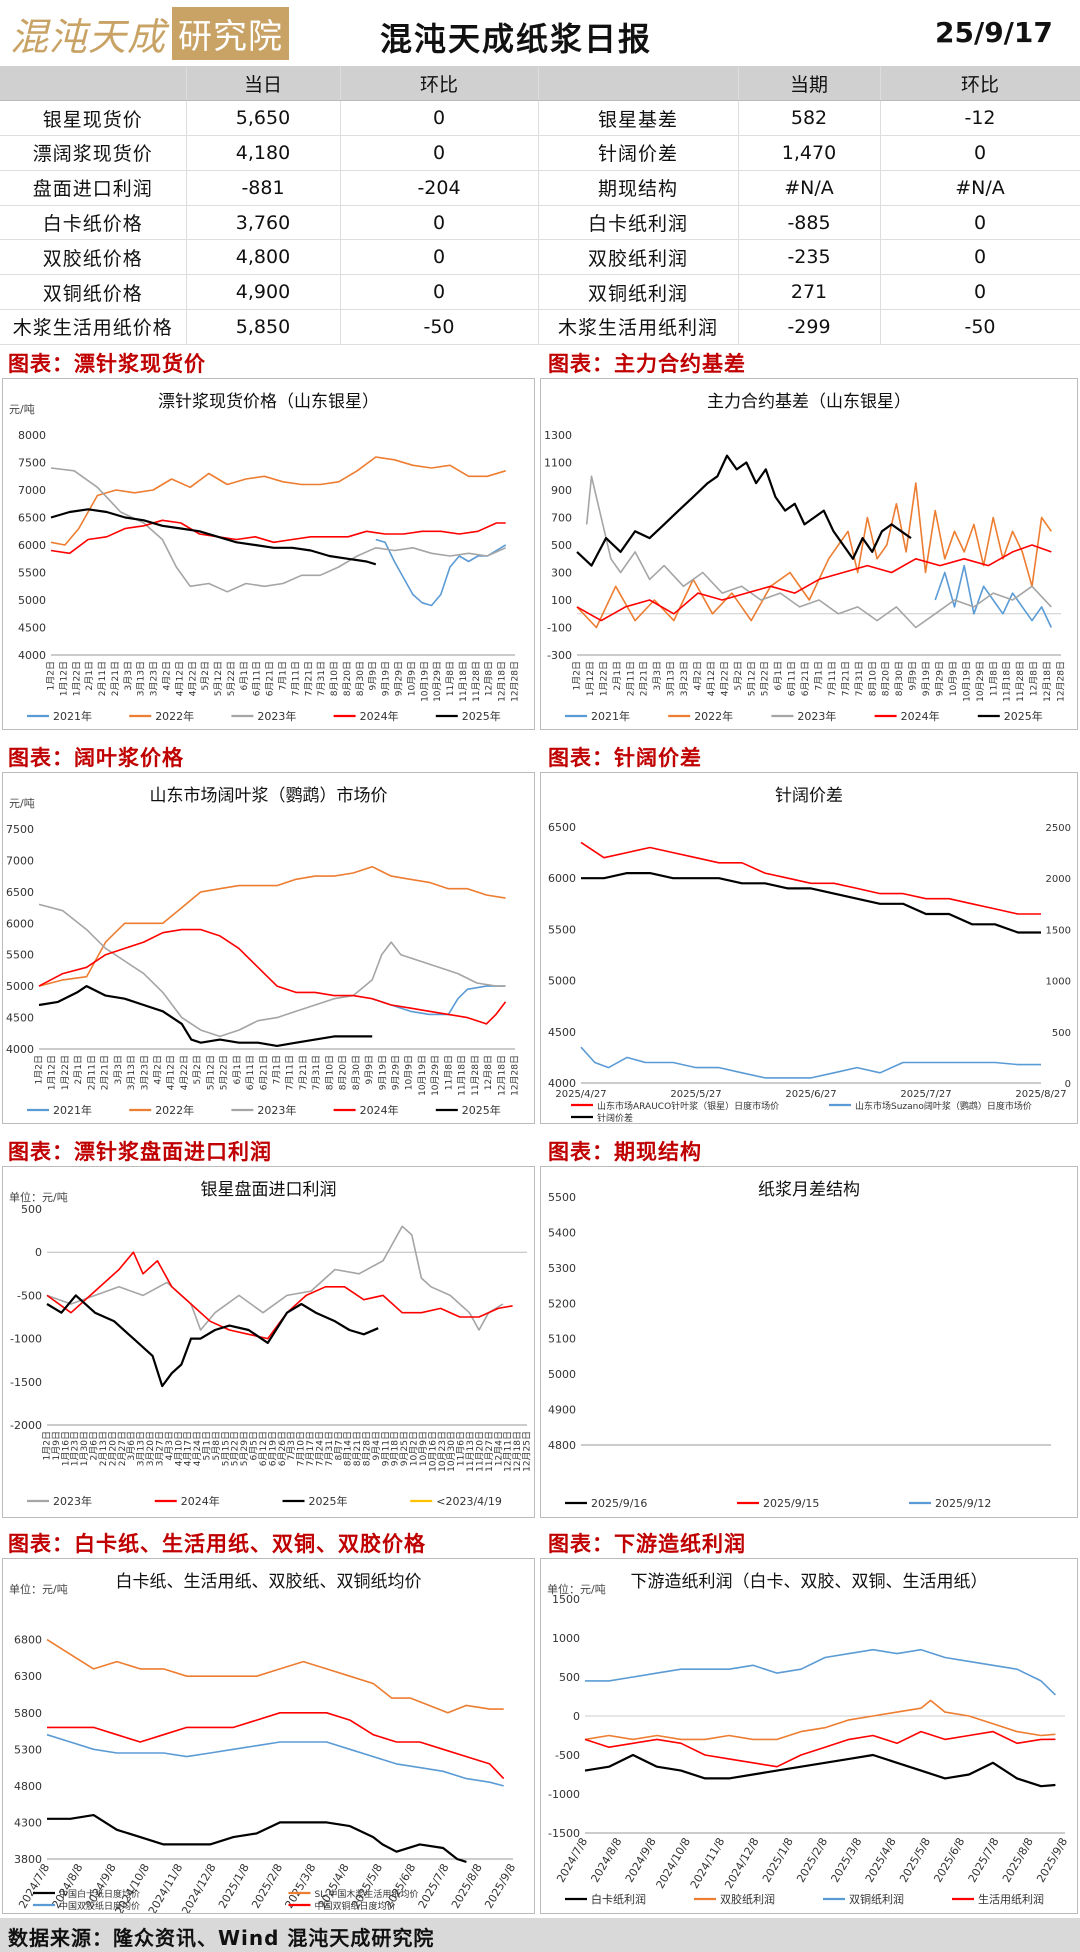  What do you see at coordinates (301, 1448) in the screenshot?
I see `x-tick-label: 7月10日` at bounding box center [301, 1448].